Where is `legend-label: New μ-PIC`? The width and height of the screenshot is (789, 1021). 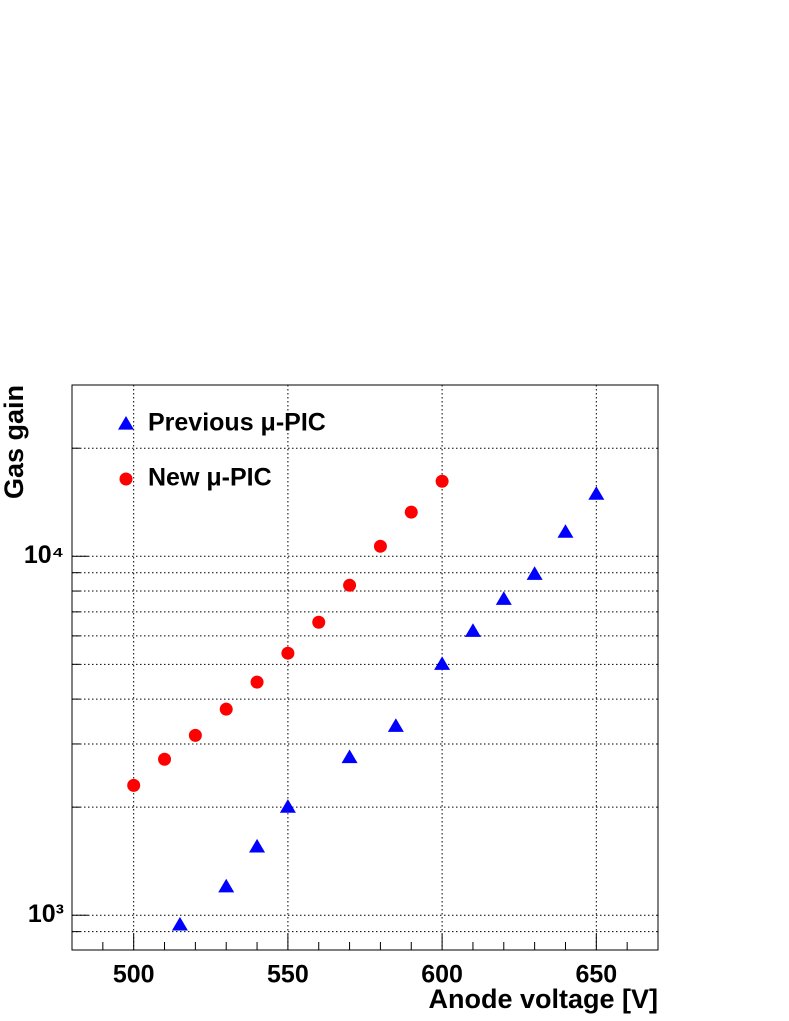
legend-label: New μ-PIC is located at coordinates (210, 478).